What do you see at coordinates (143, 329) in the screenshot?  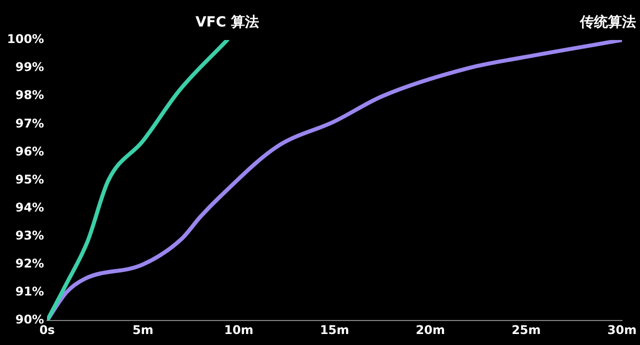 I see `x-tick-label: 5m` at bounding box center [143, 329].